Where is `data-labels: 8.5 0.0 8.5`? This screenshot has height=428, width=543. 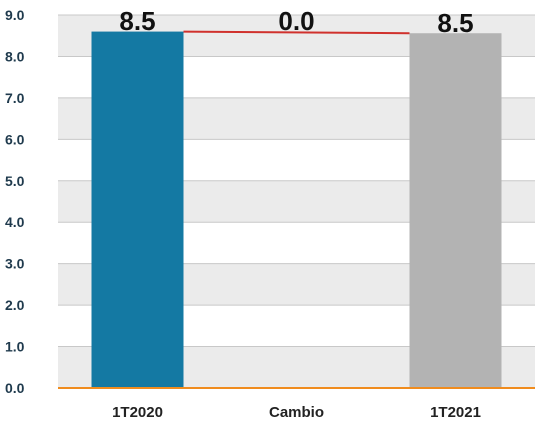 data-labels: 8.5 0.0 8.5 is located at coordinates (296, 22).